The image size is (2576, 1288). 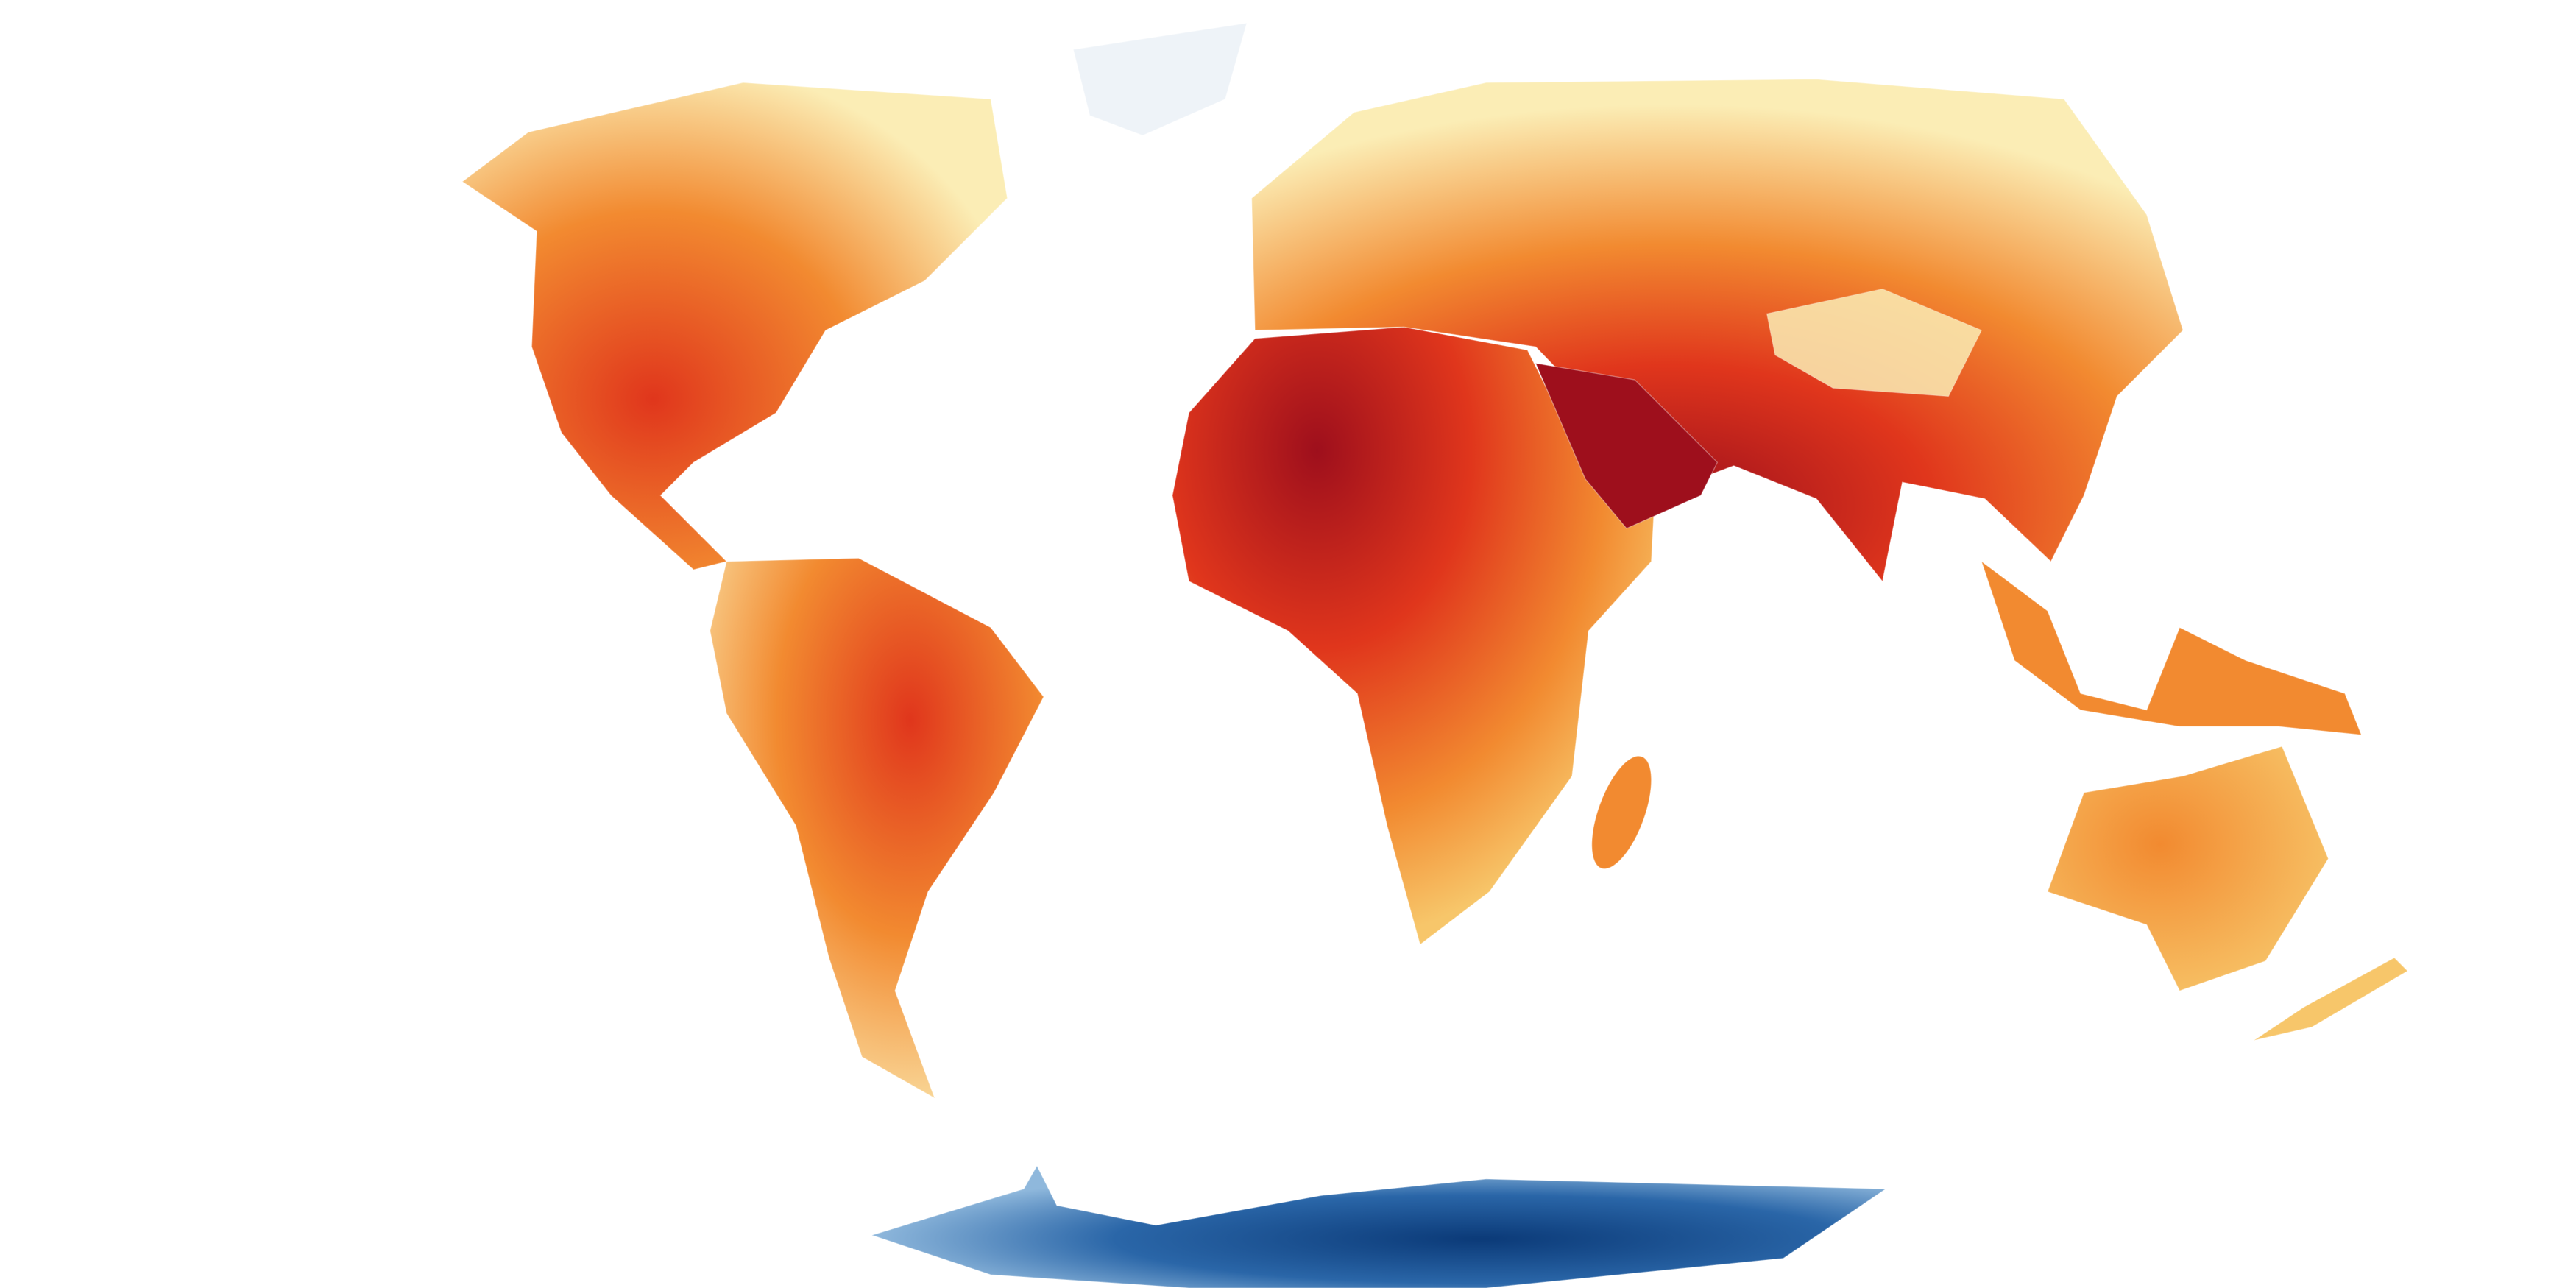 I want to click on antarctica, so click(x=1379, y=1226).